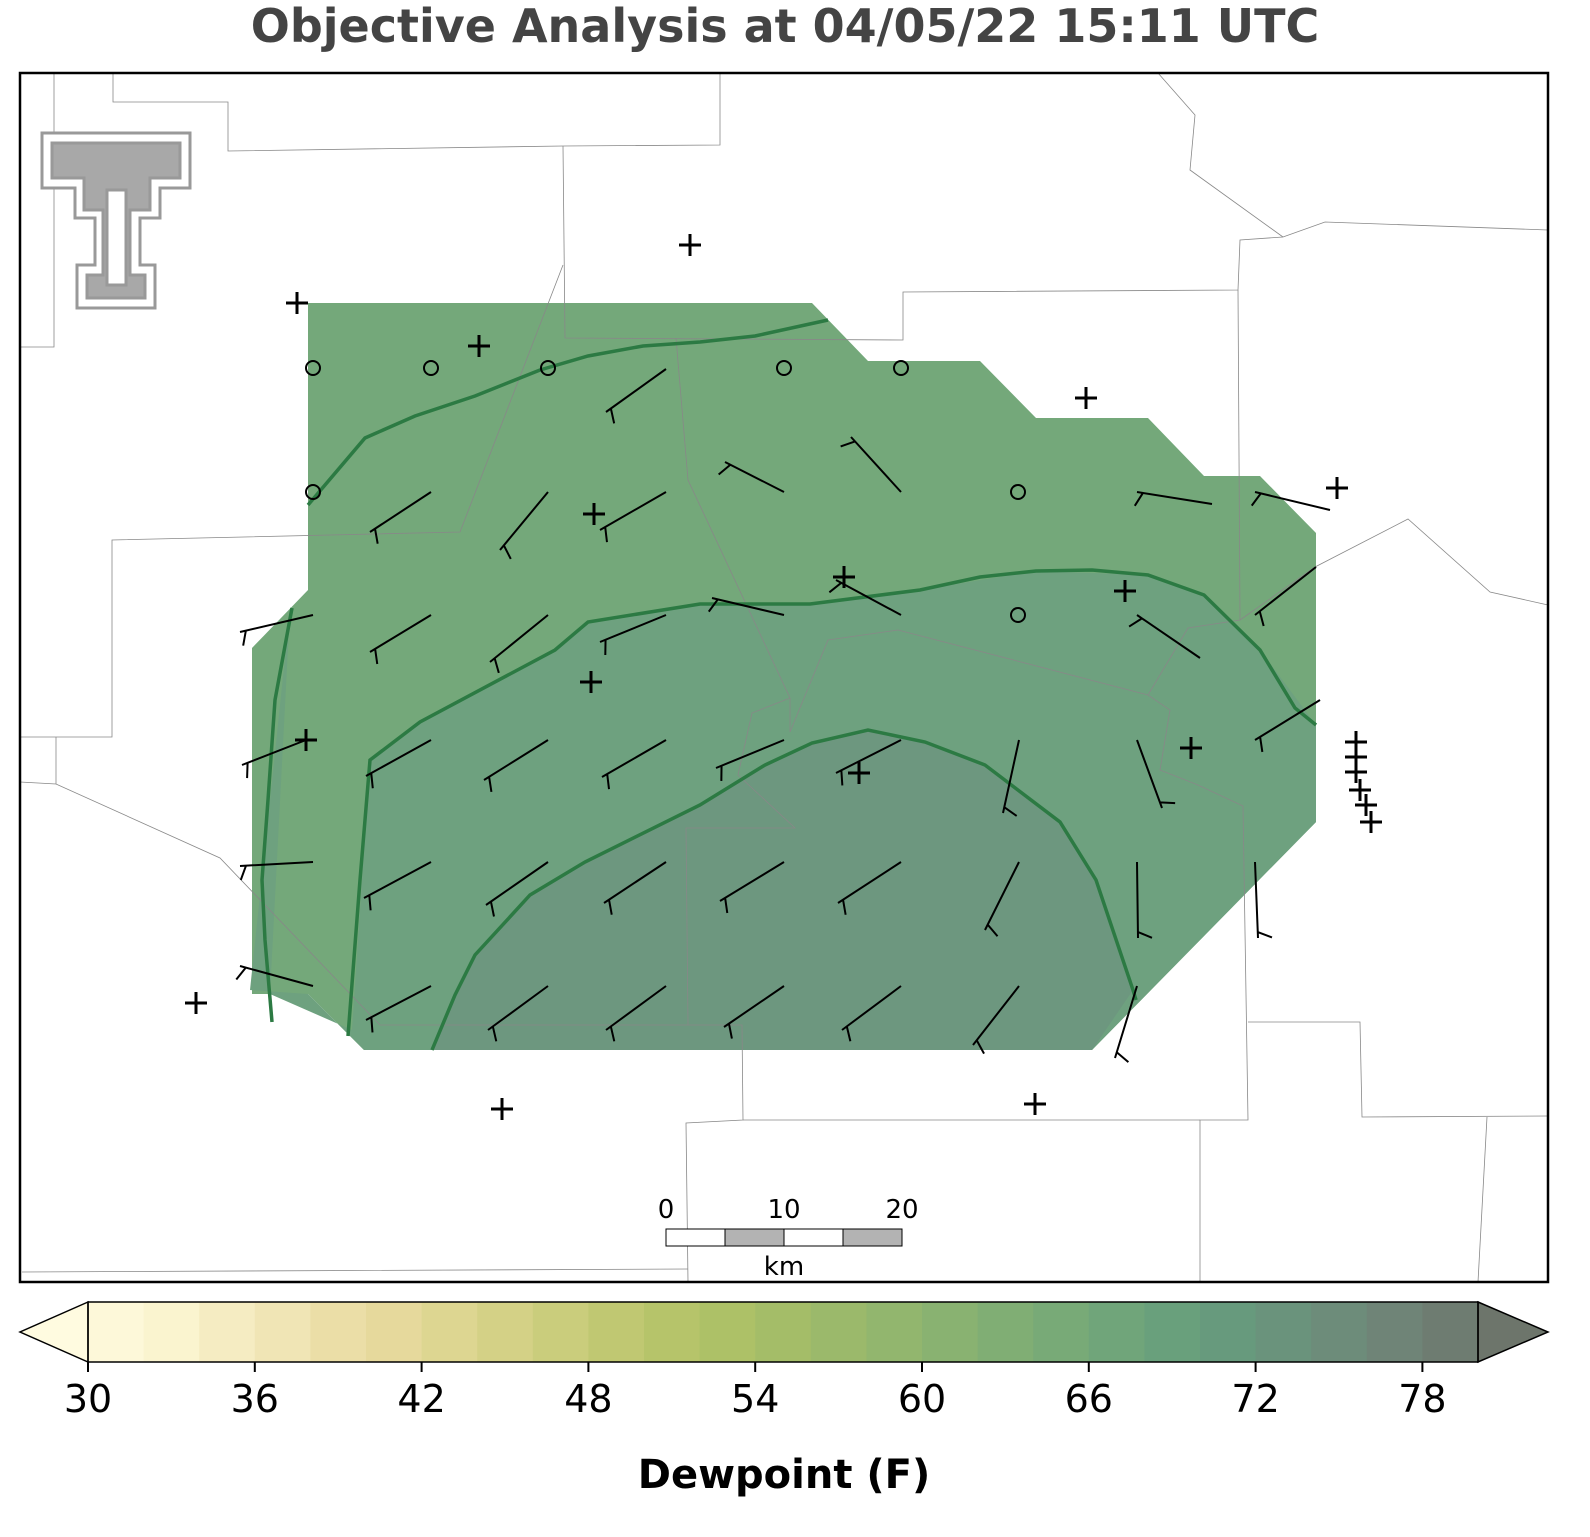 The width and height of the screenshot is (1590, 1537). Describe the element at coordinates (922, 1399) in the screenshot. I see `colorbar-tick-label: 60` at that location.